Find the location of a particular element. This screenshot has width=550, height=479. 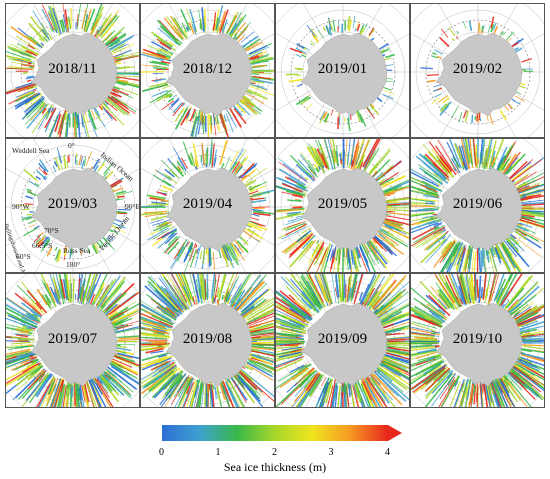

latitude-60s-label: 60°S is located at coordinates (23, 256).